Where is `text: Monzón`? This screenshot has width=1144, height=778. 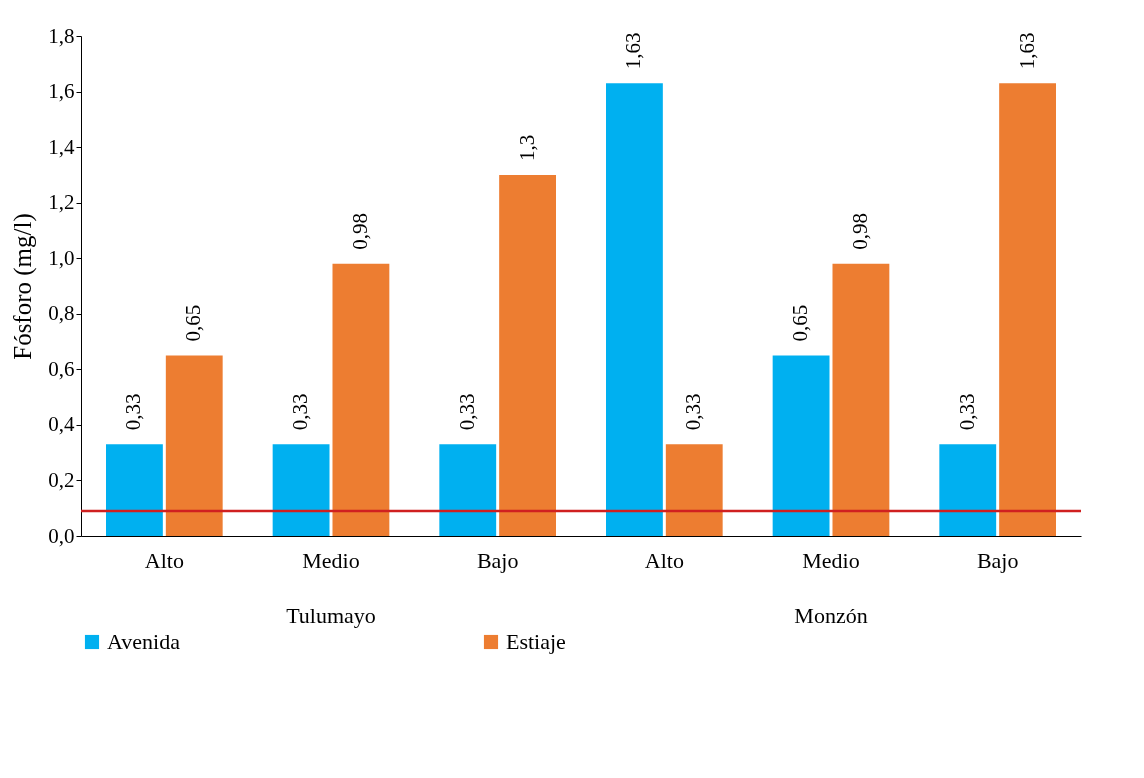 text: Monzón is located at coordinates (831, 615).